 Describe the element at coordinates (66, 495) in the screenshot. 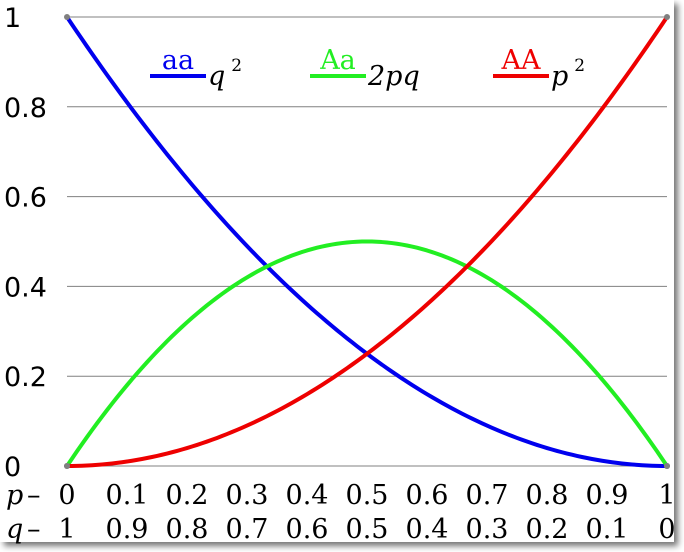

I see `x-tick-label-p-0: 0` at that location.